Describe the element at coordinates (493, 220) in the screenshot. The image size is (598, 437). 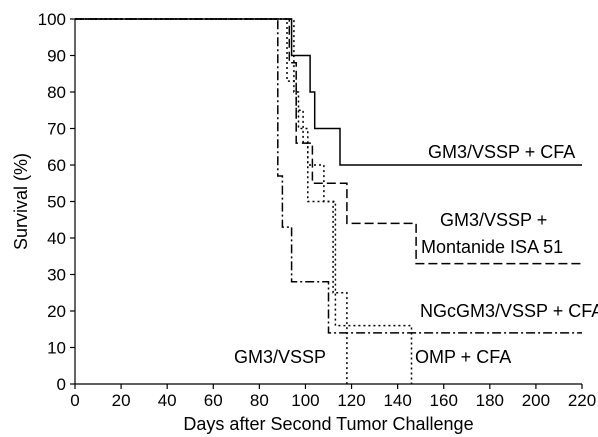
I see `label-montanide-line1: GM3/VSSP +` at that location.